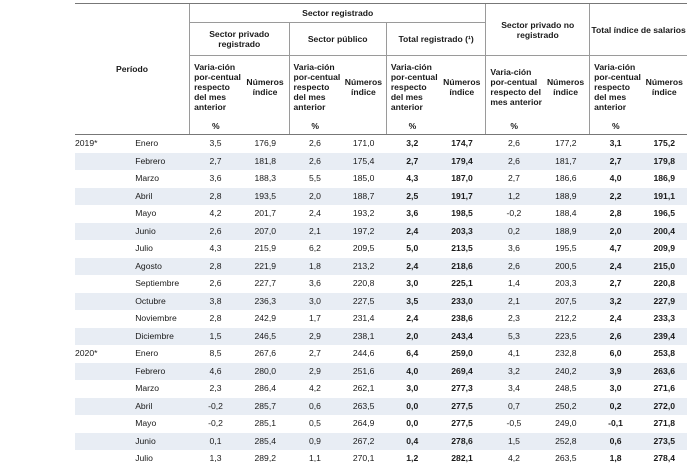  I want to click on total-registered-index: 277,5, so click(462, 406).